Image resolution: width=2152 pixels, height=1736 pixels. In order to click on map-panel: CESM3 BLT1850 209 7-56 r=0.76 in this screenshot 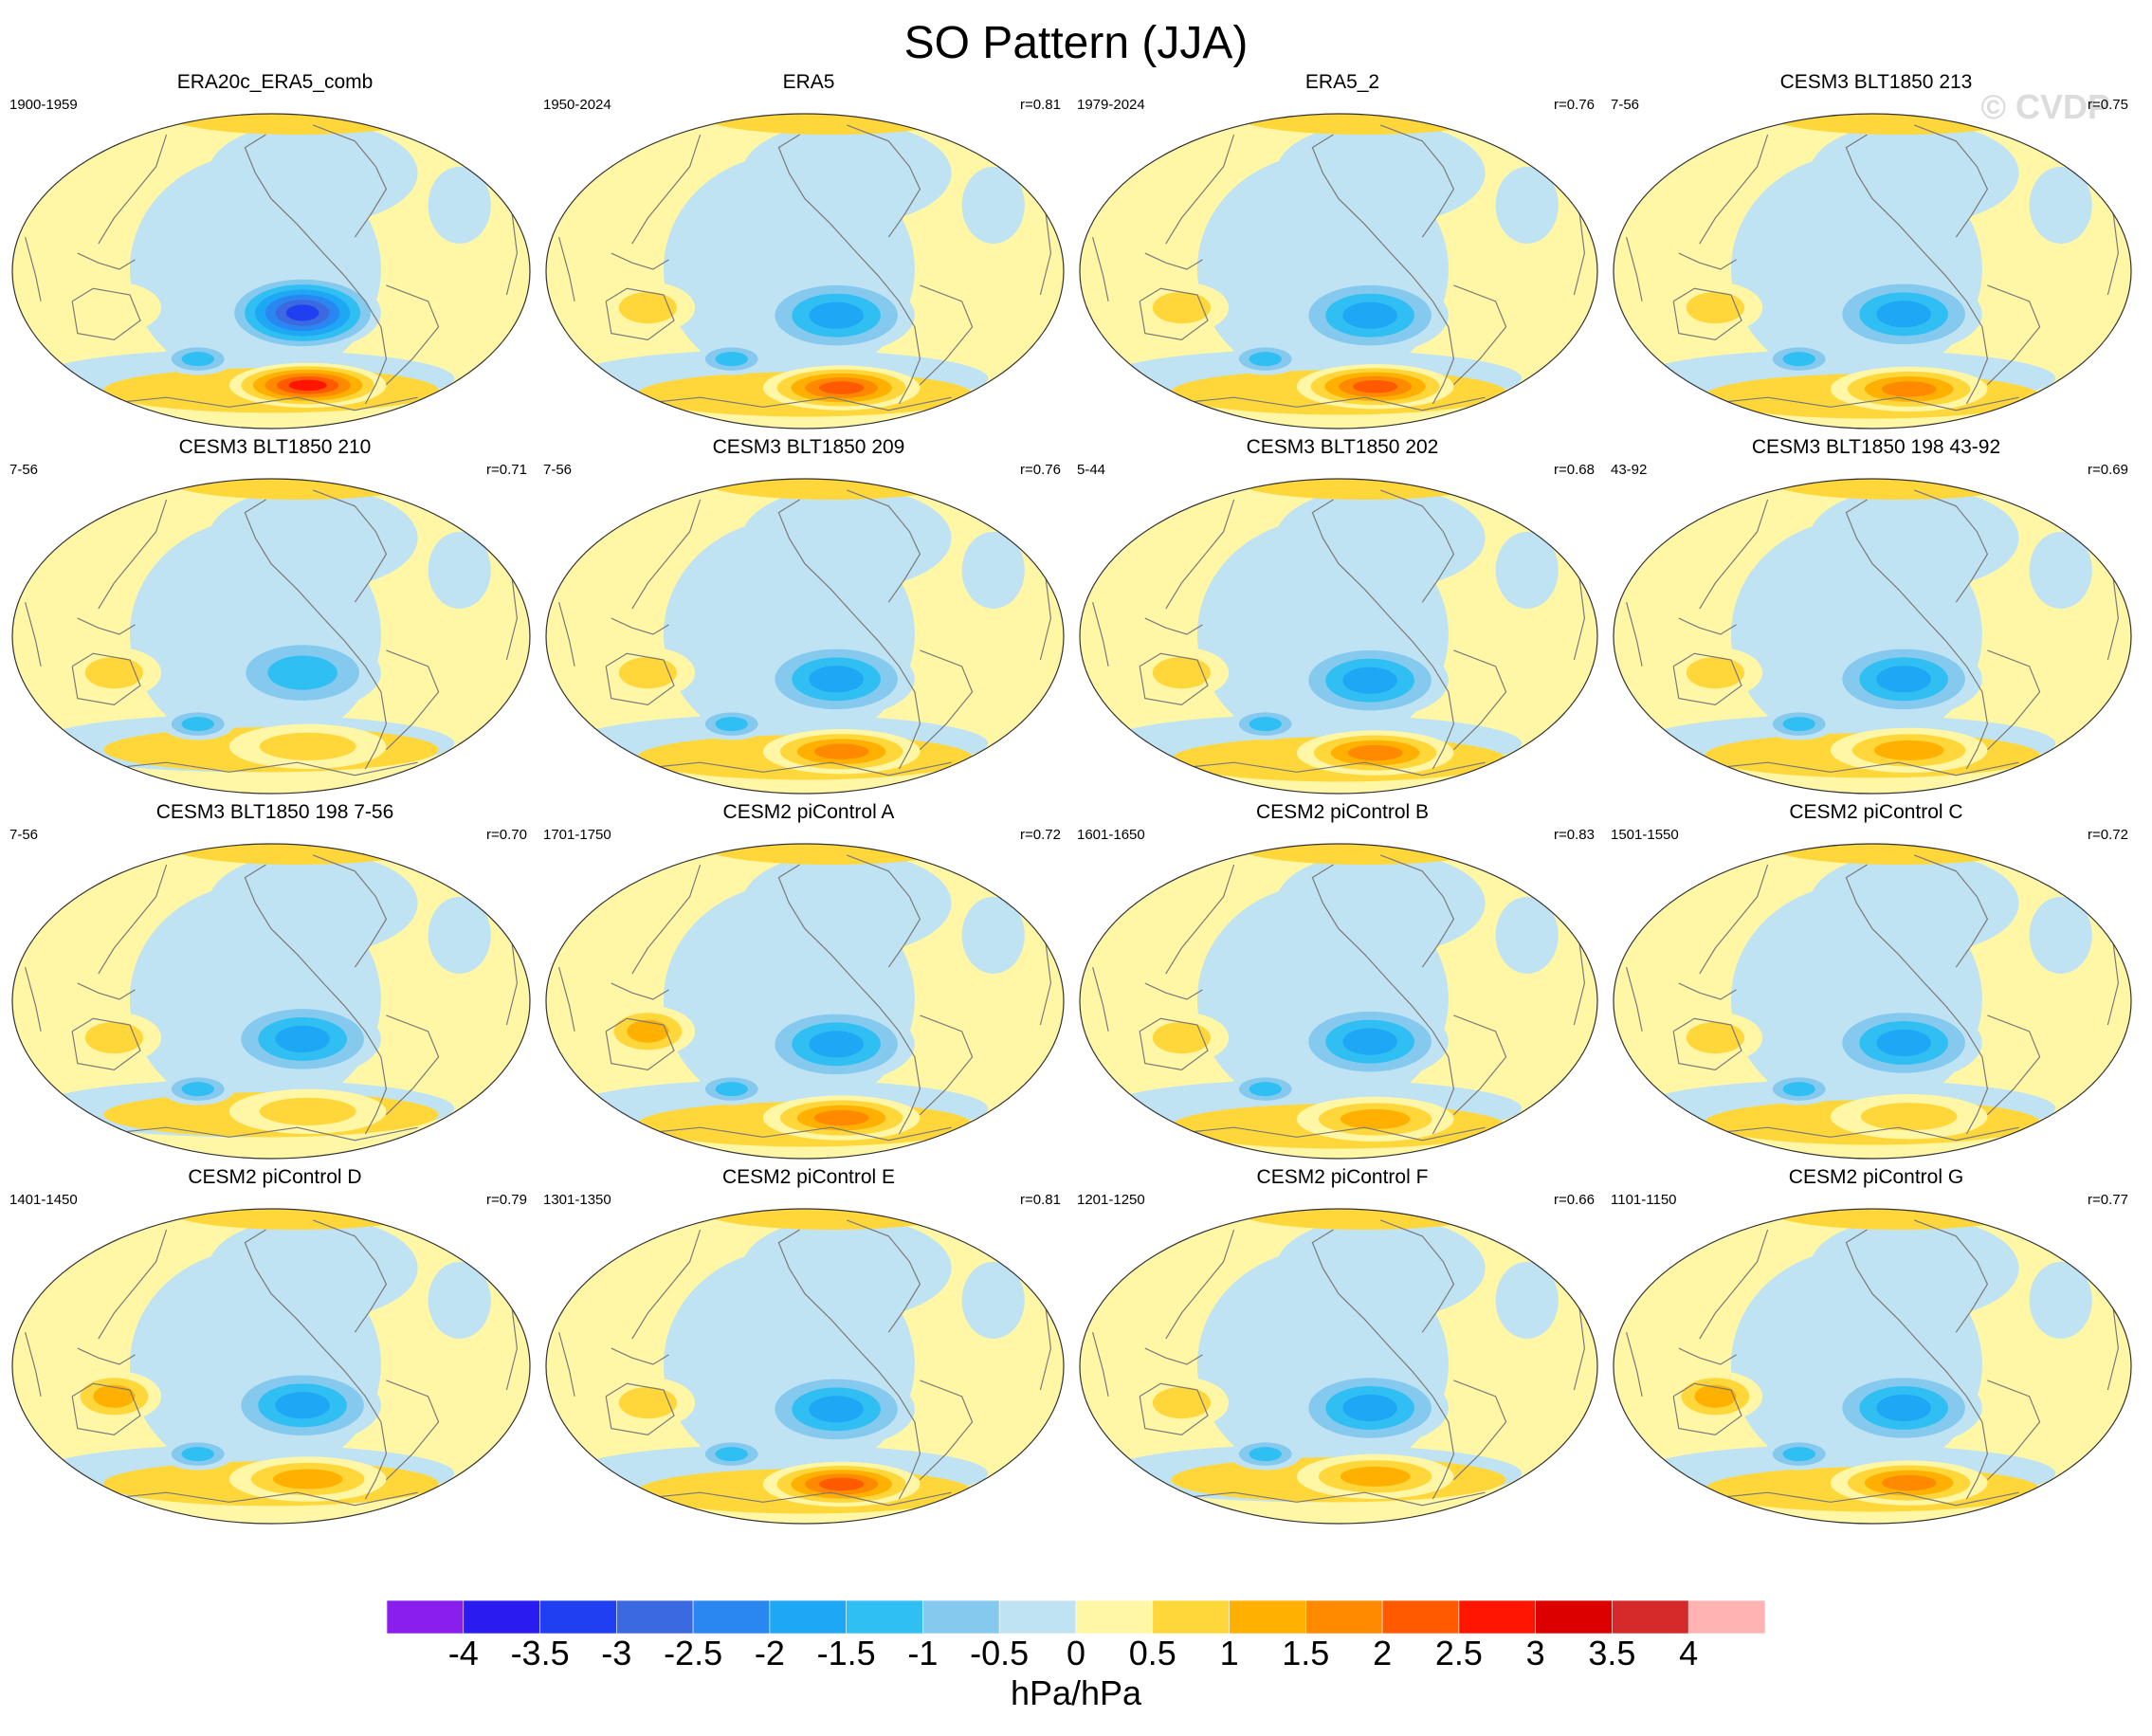, I will do `click(809, 616)`.